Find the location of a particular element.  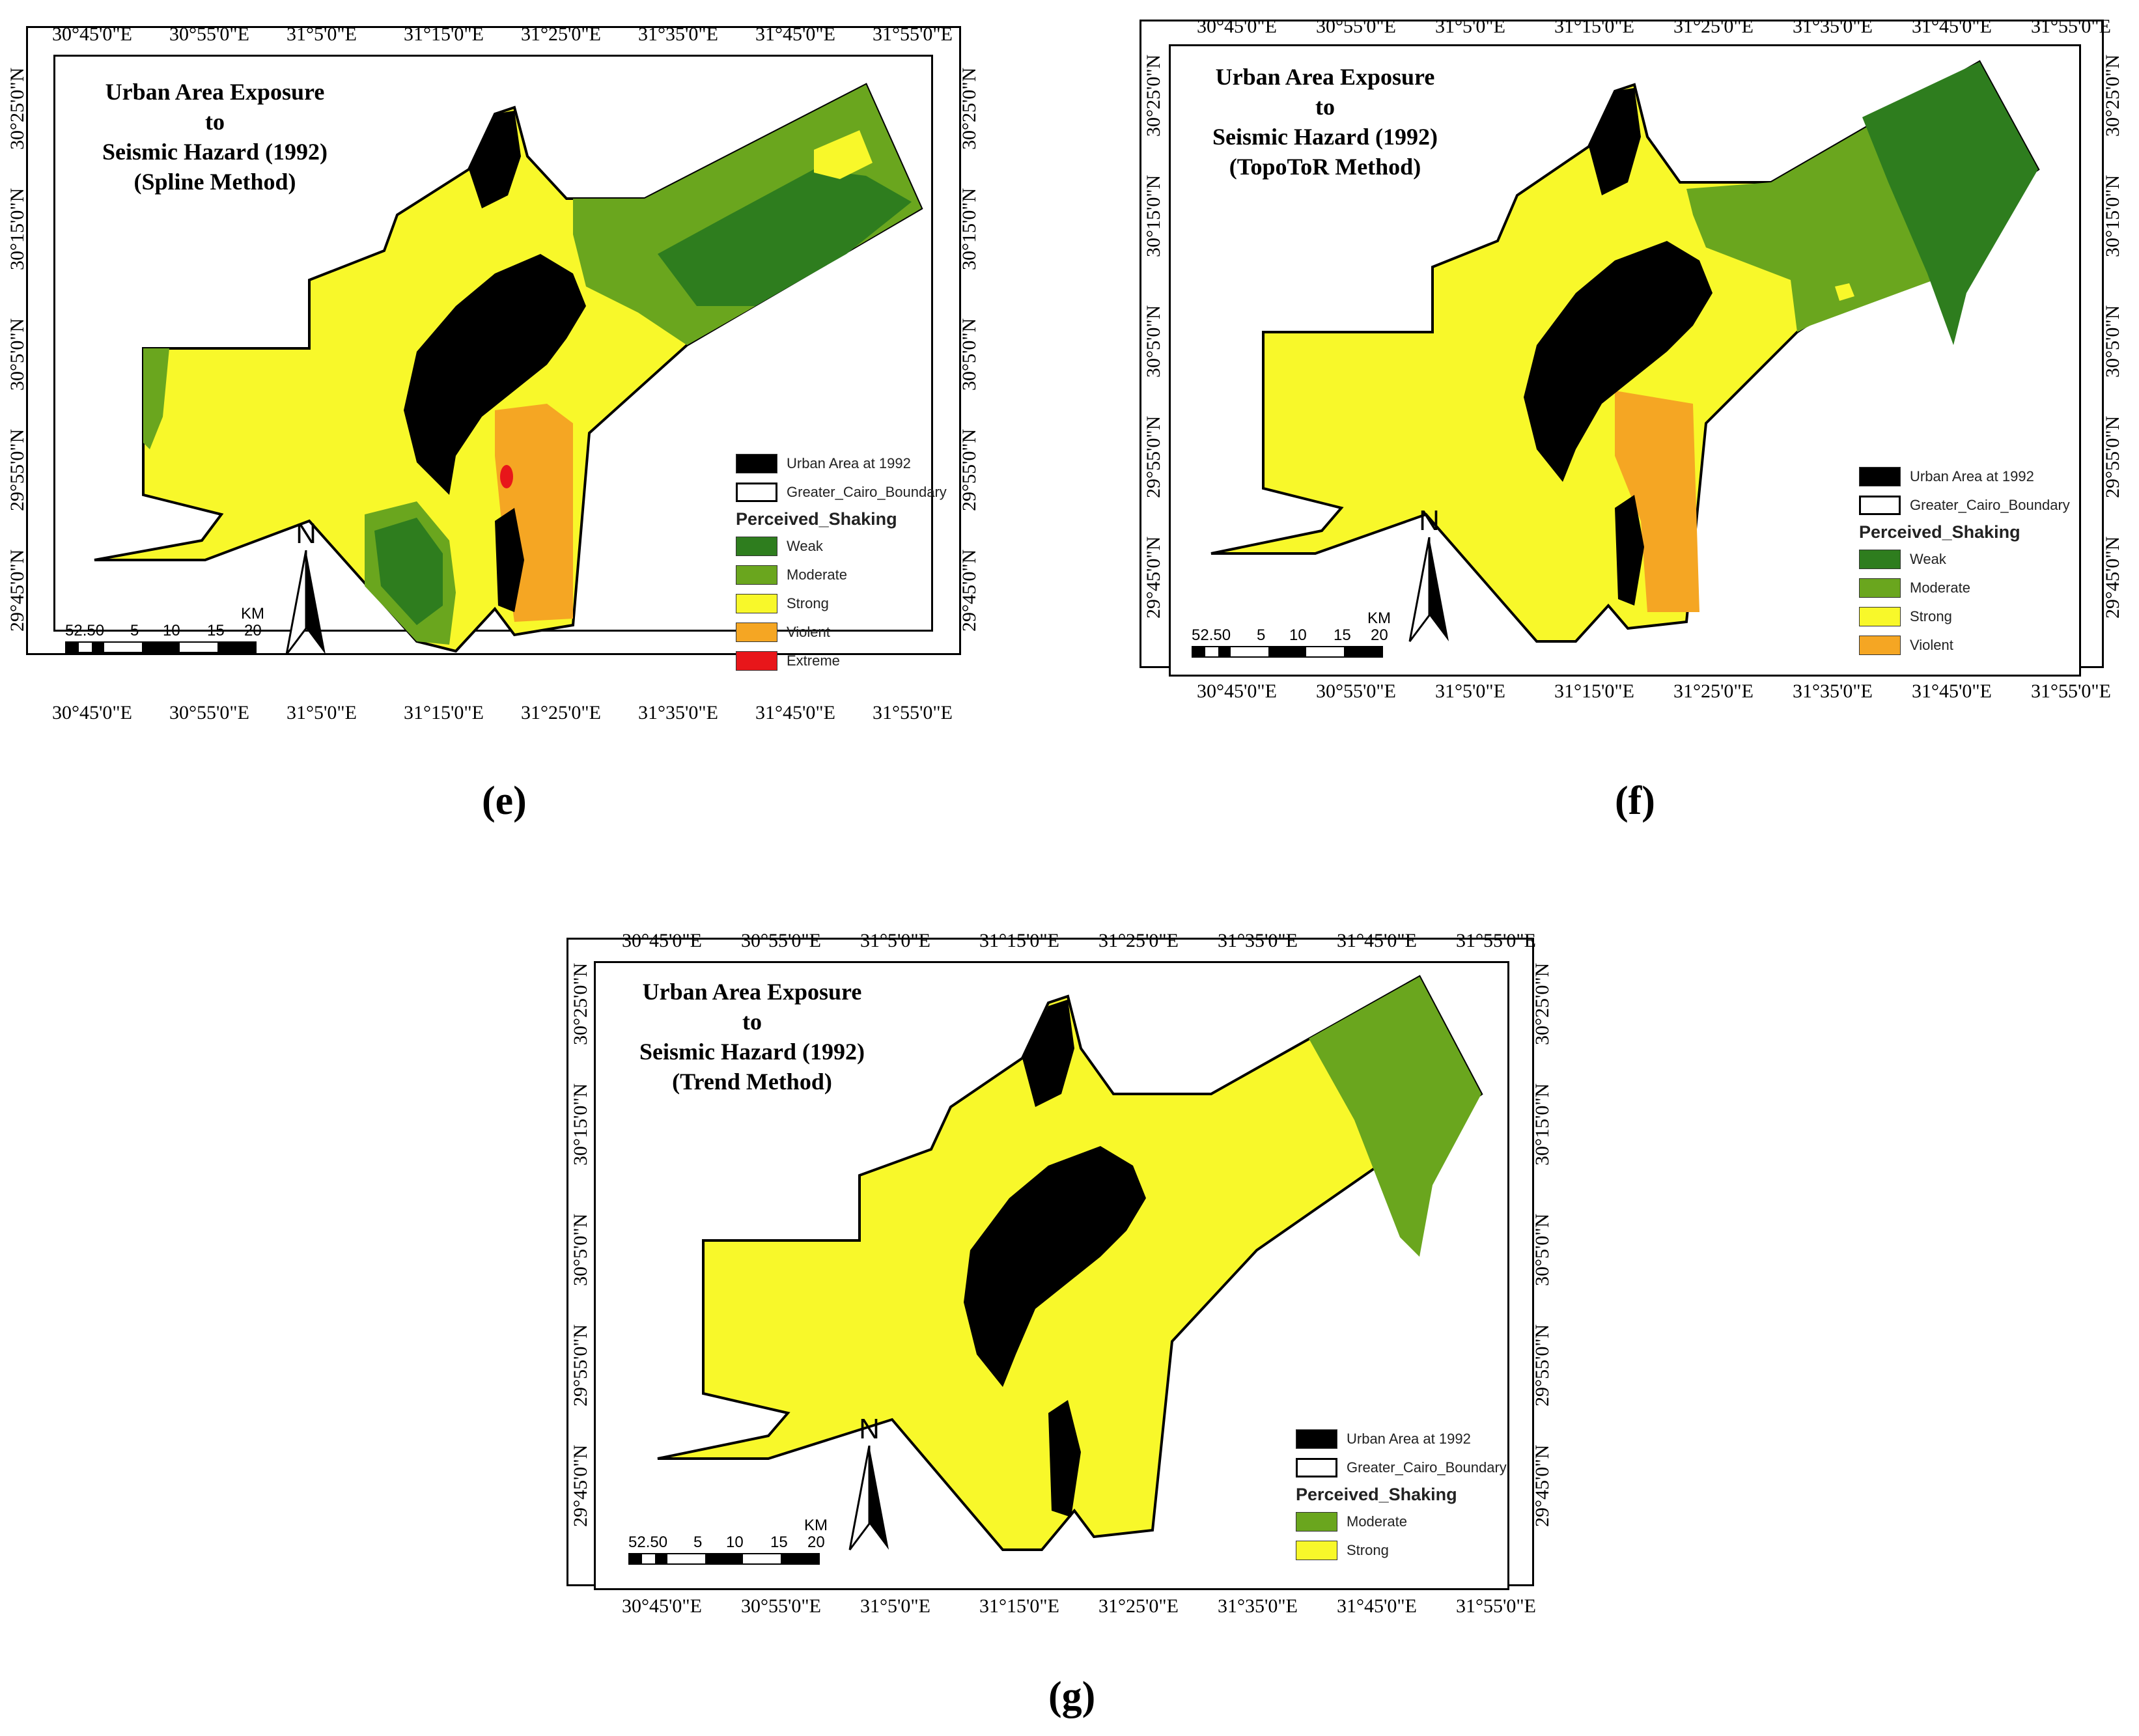

violent-zone is located at coordinates (1657, 502).